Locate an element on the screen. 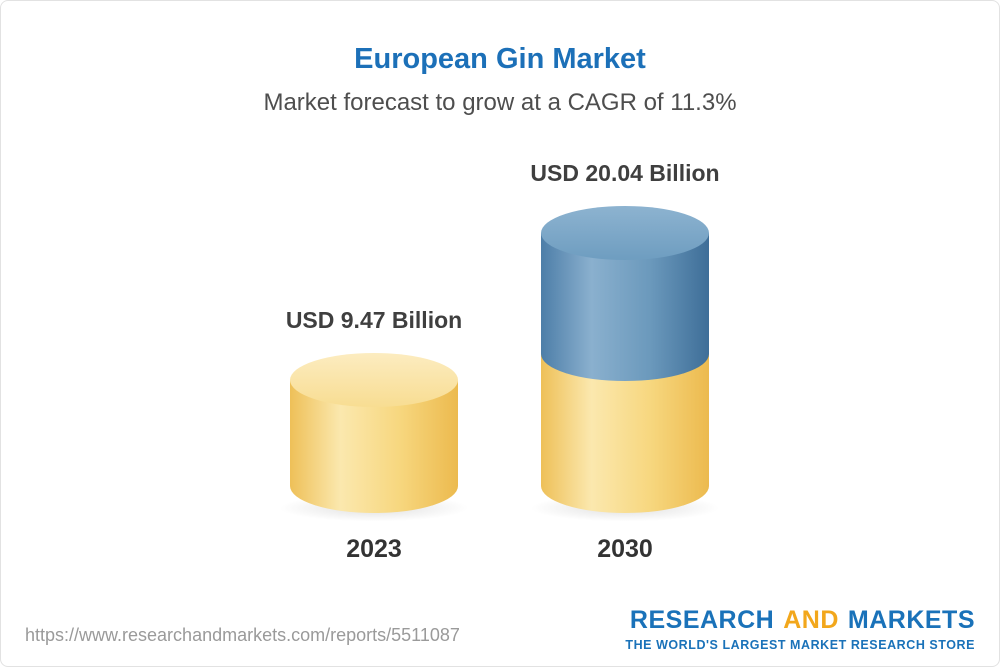  logo-wordmark: RESEARCH AND MARKETS is located at coordinates (800, 620).